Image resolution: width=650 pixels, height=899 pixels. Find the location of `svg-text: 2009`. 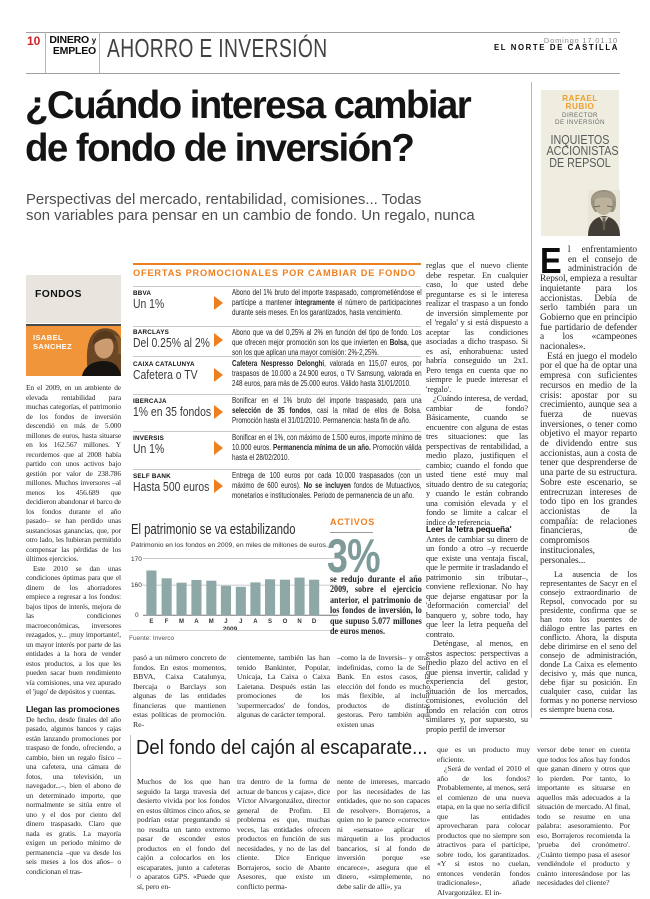

svg-text: 2009 is located at coordinates (230, 629).